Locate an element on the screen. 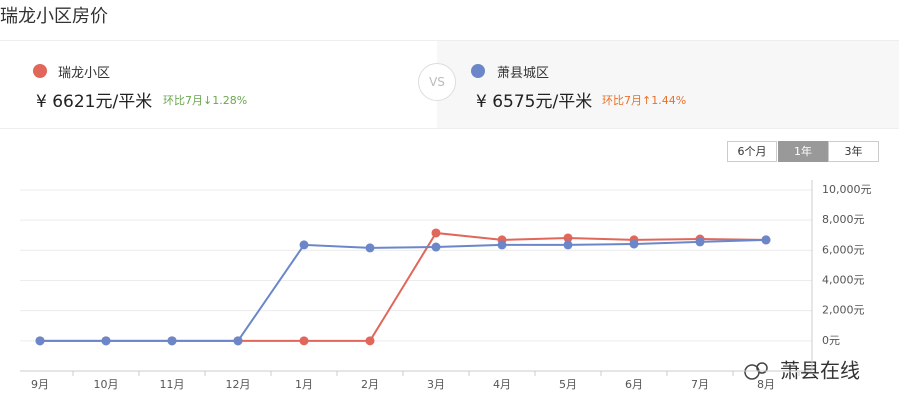 The image size is (899, 410). x-tick-label: 10月 is located at coordinates (106, 384).